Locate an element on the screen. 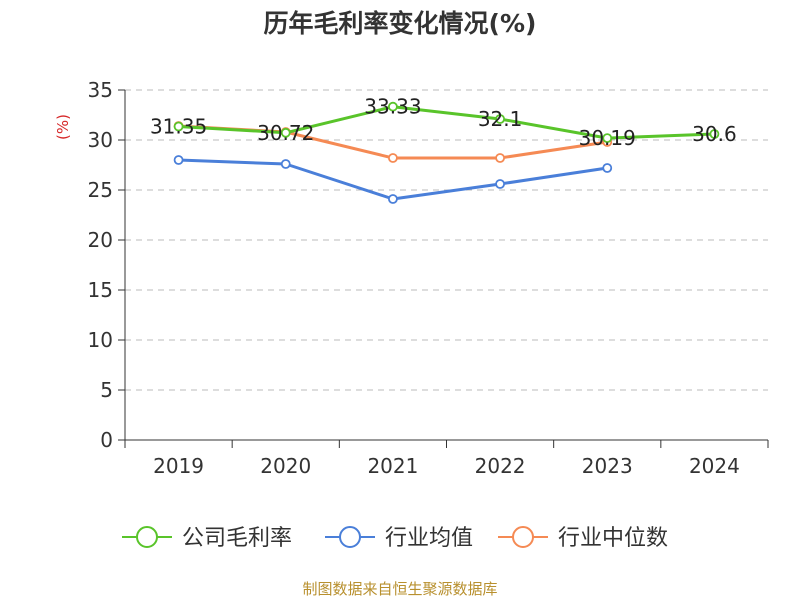  data-label: 30.72 is located at coordinates (285, 133).